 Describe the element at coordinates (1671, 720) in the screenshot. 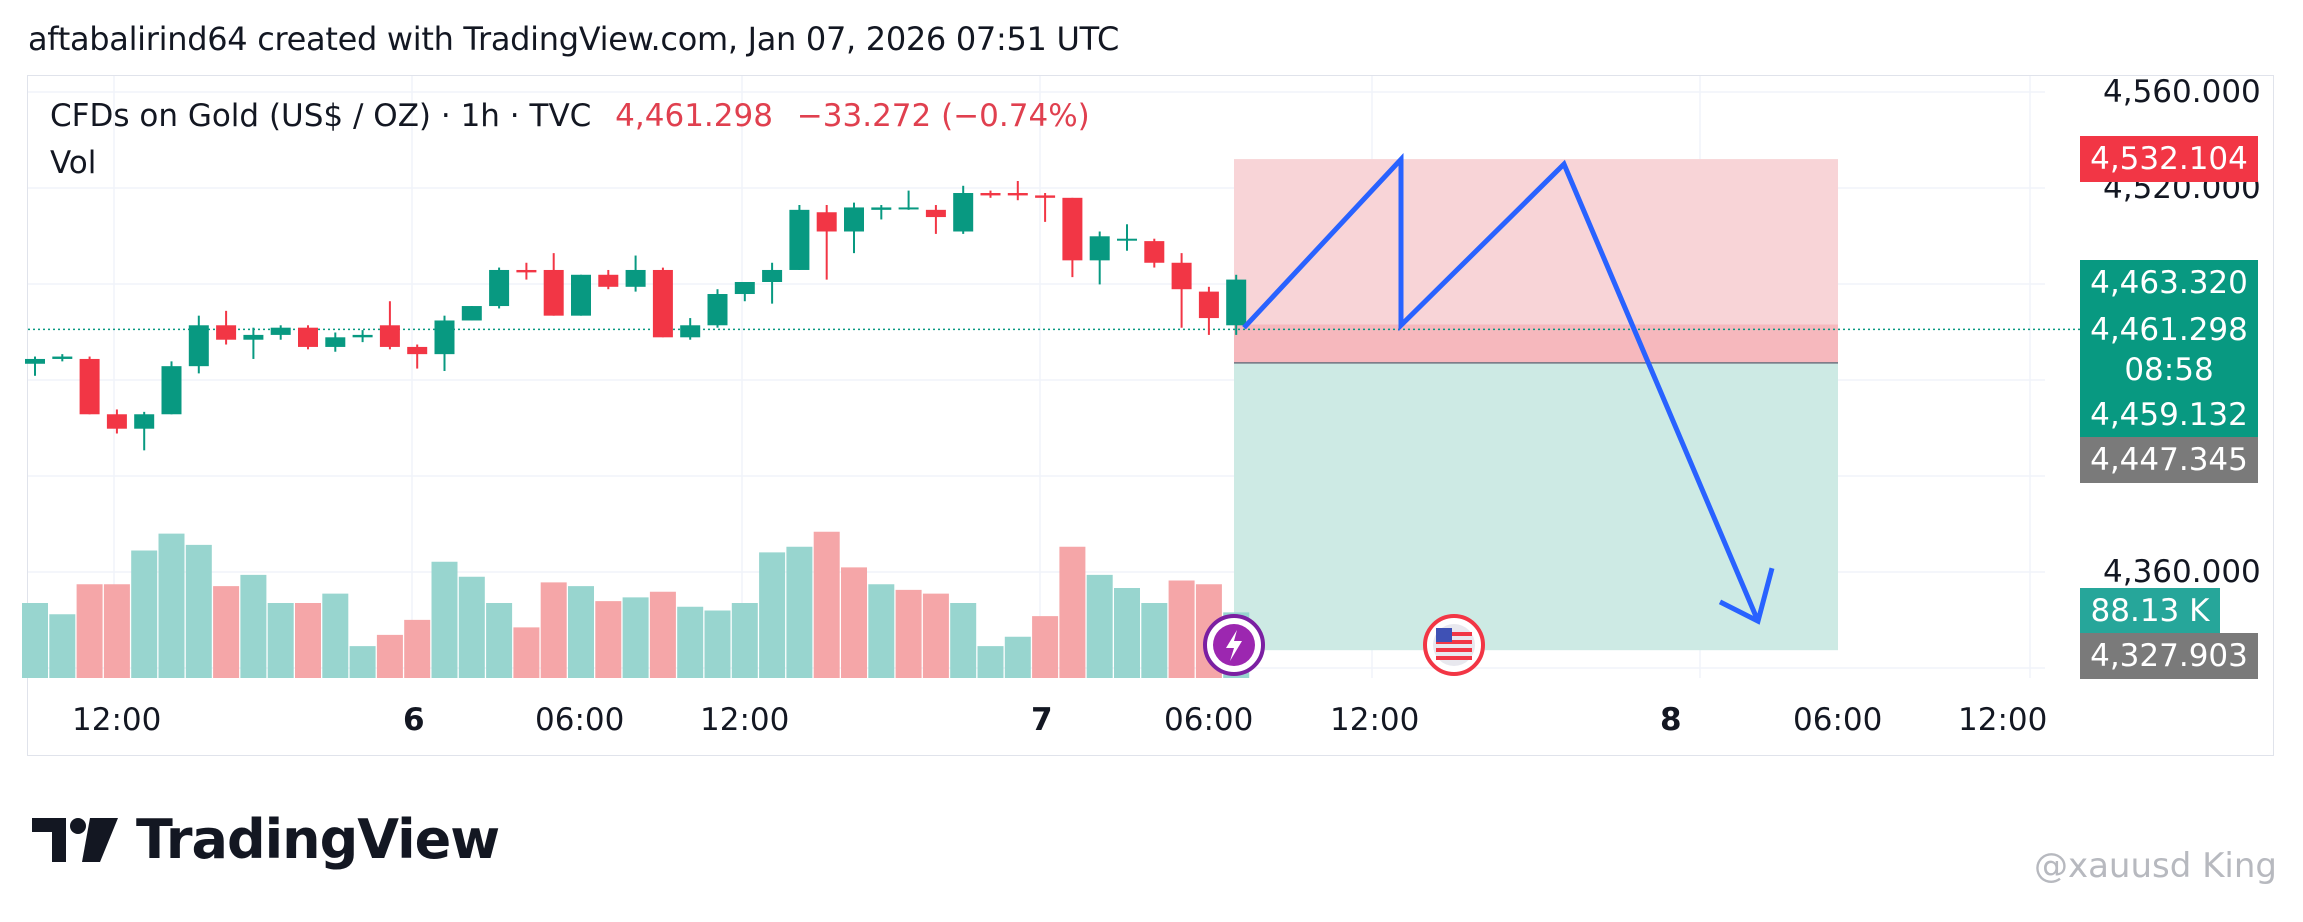

I see `time-tick: 8` at that location.